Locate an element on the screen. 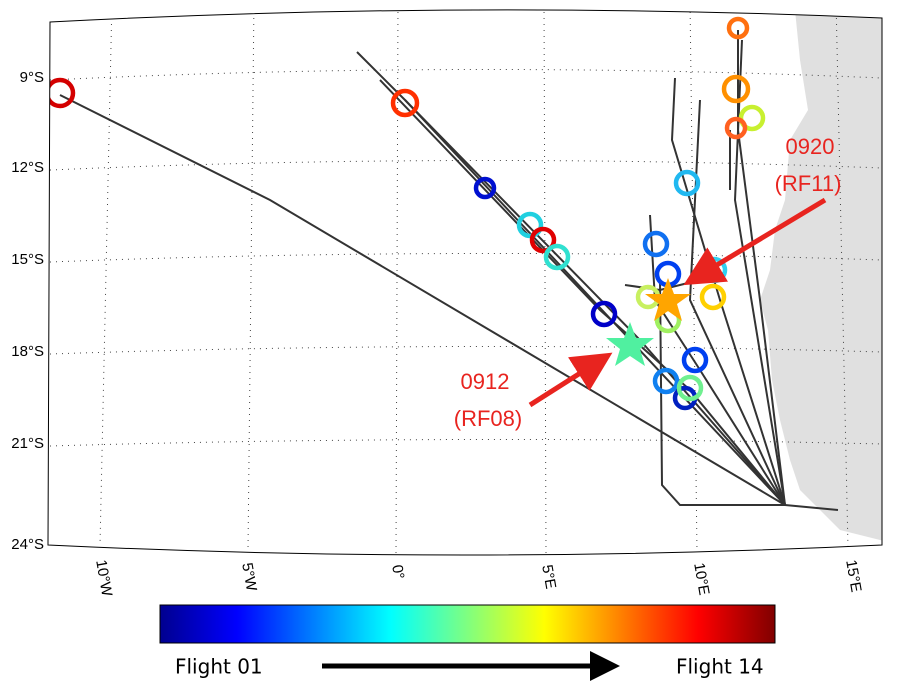 The height and width of the screenshot is (685, 904). latitude-label: 24°S is located at coordinates (27, 544).